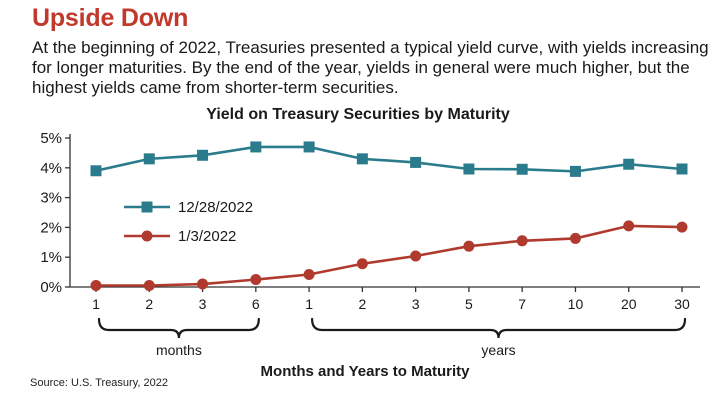 This screenshot has width=716, height=402. What do you see at coordinates (207, 236) in the screenshot?
I see `legend-label: 1/3/2022` at bounding box center [207, 236].